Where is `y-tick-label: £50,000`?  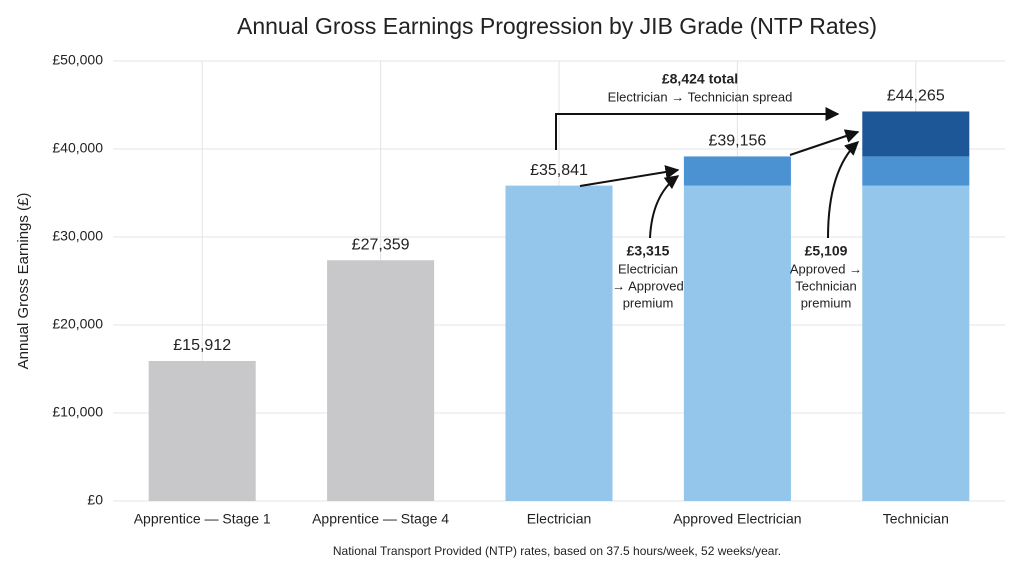 y-tick-label: £50,000 is located at coordinates (77, 60).